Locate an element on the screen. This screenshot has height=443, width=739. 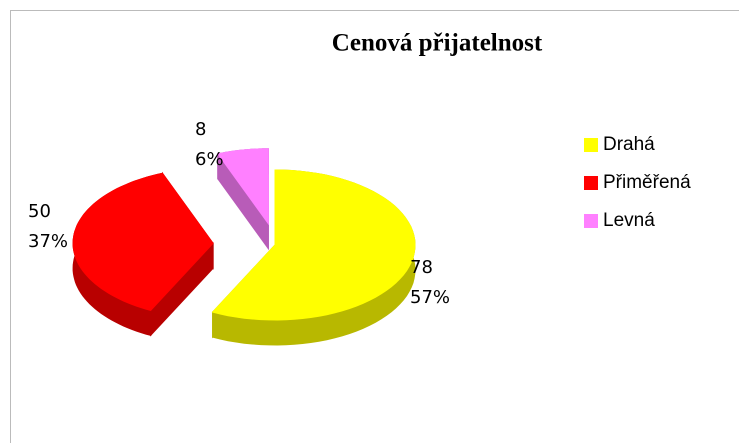
value-label: 78 is located at coordinates (421, 267).